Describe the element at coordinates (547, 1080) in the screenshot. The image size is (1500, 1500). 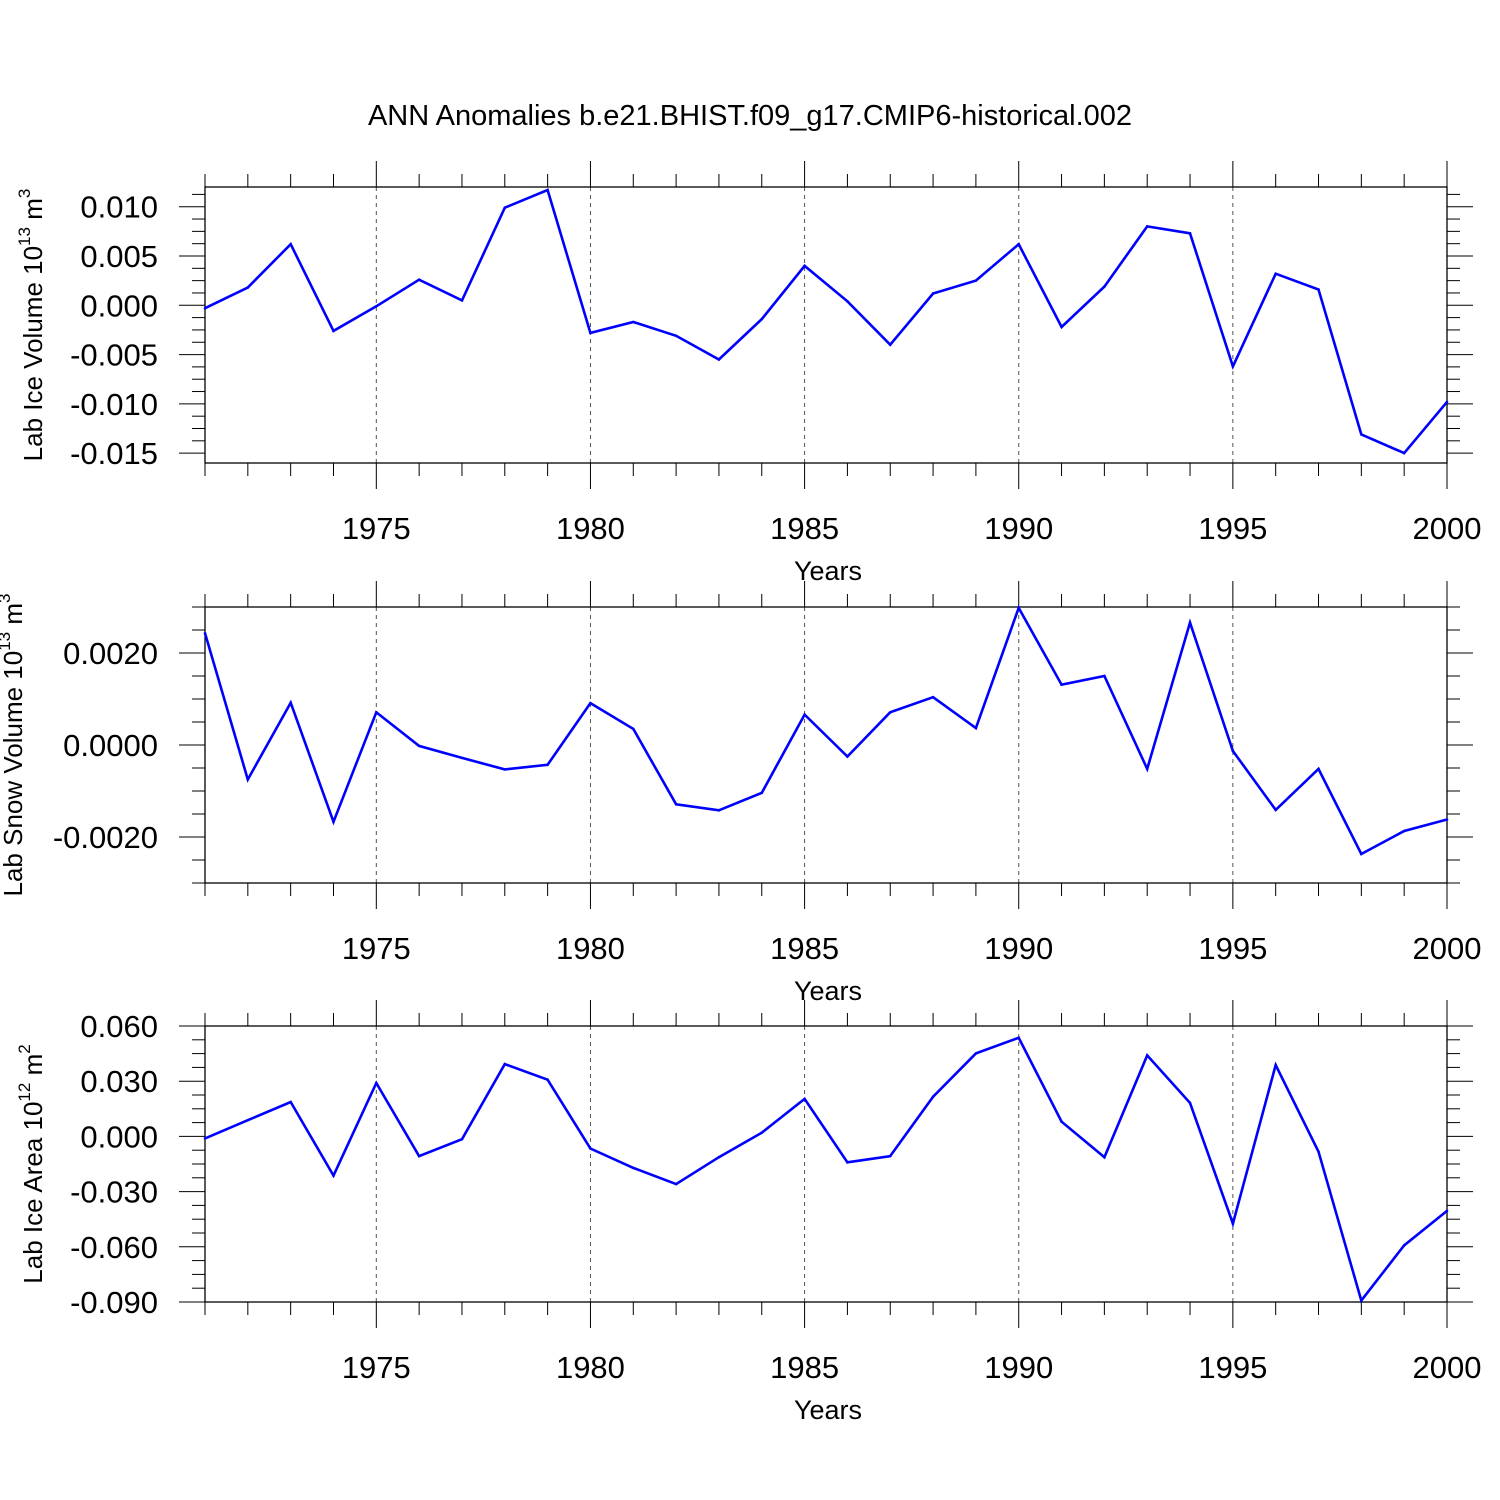
I see `data-point-1979` at that location.